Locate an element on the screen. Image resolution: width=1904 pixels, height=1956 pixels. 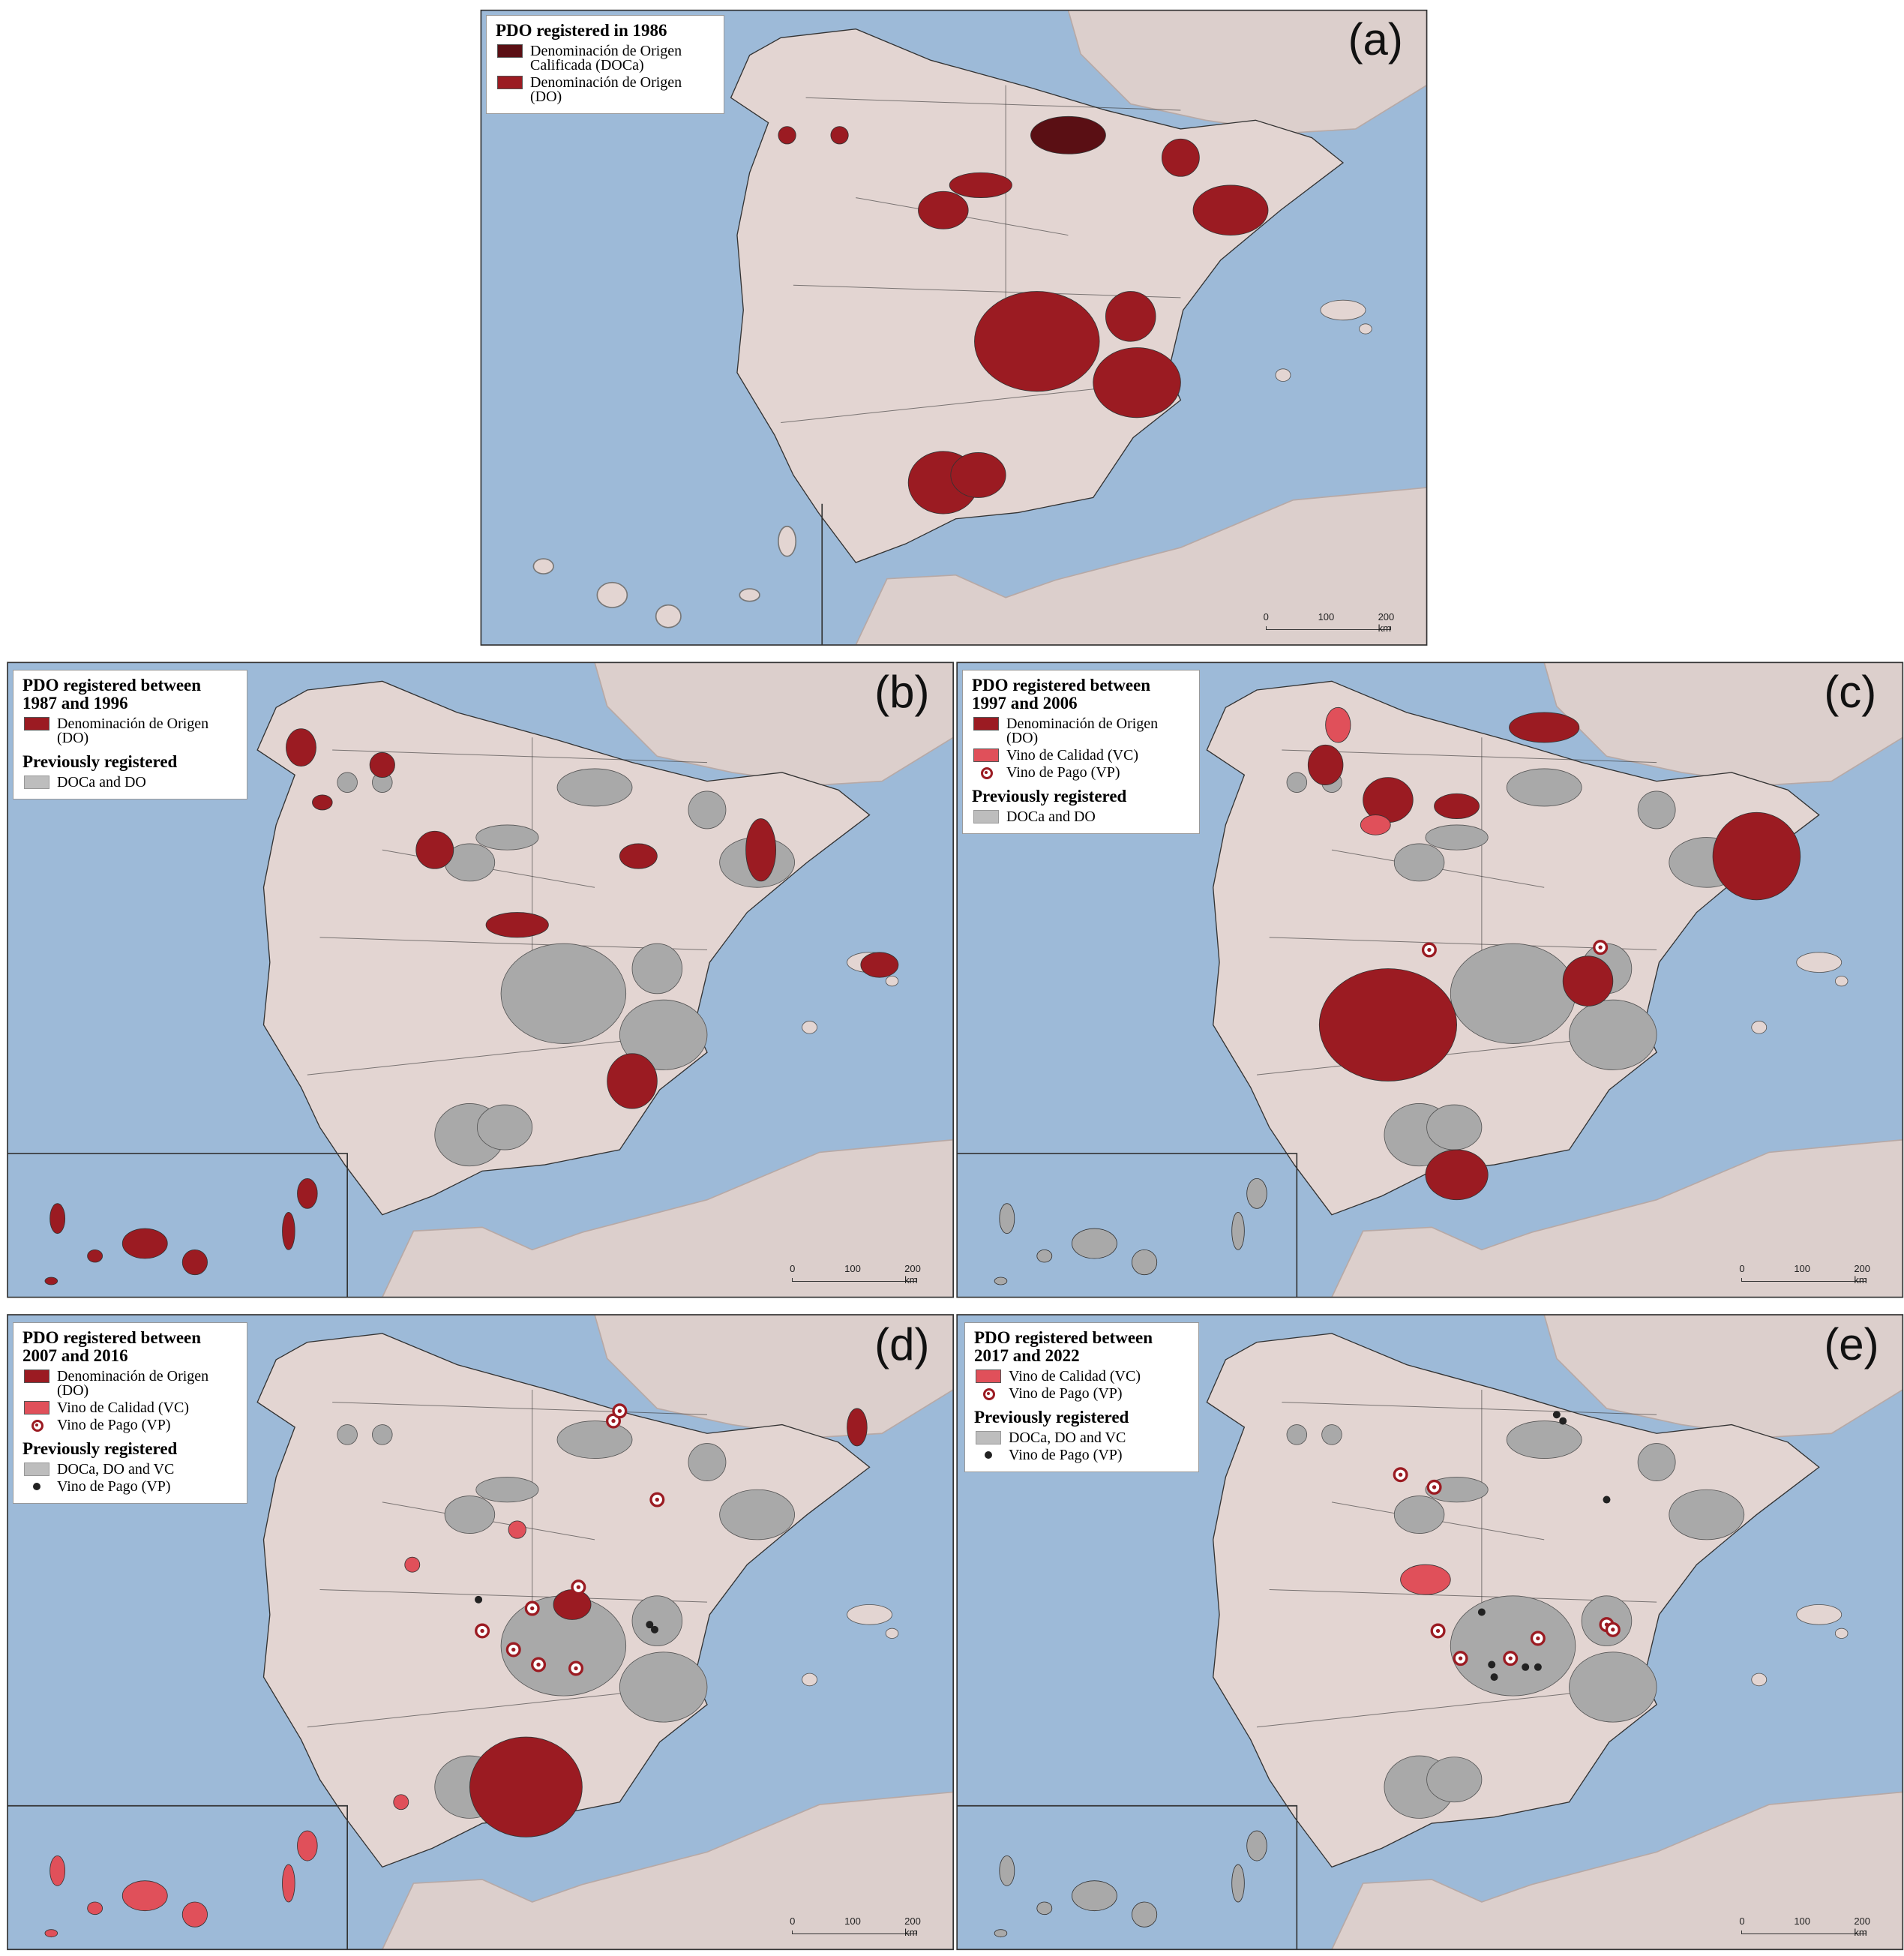
legend-item: Denominación de Origen (DO) is located at coordinates (1081, 731).